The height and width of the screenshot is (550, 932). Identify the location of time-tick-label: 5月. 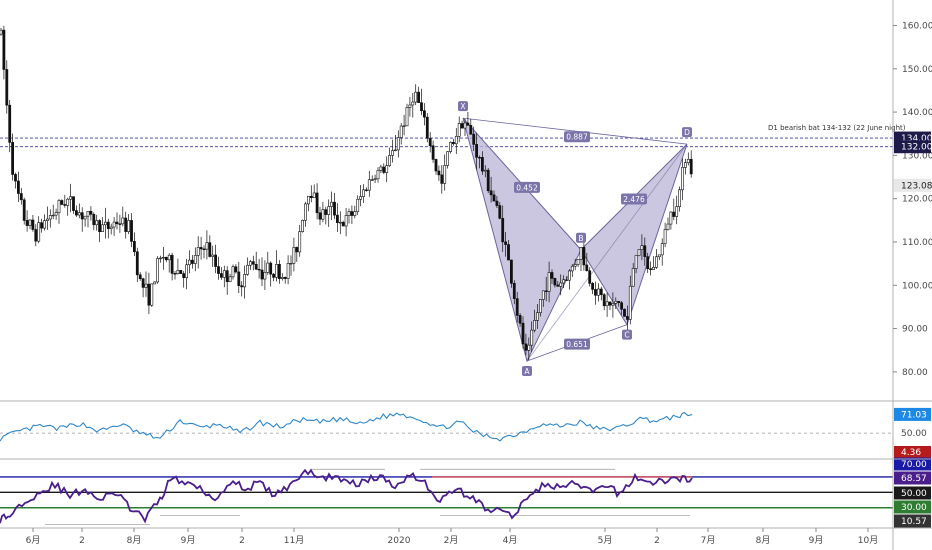
(605, 540).